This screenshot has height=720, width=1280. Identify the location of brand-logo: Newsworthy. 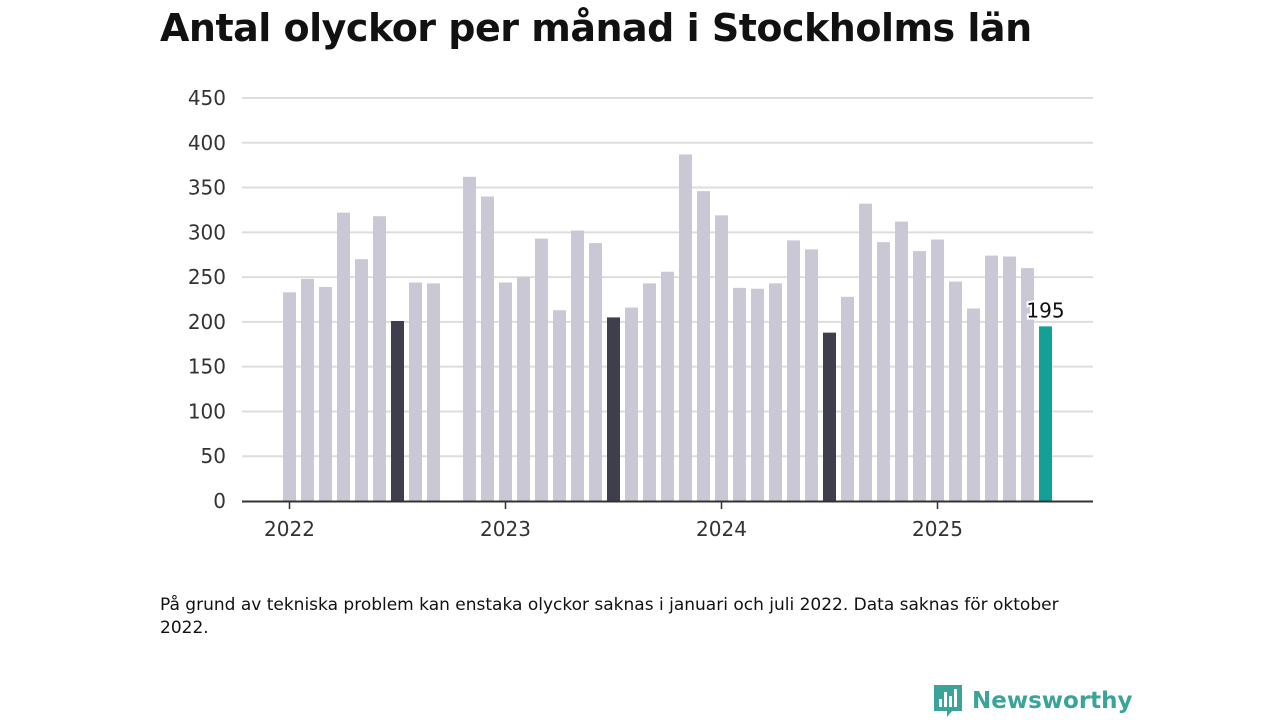
(1032, 701).